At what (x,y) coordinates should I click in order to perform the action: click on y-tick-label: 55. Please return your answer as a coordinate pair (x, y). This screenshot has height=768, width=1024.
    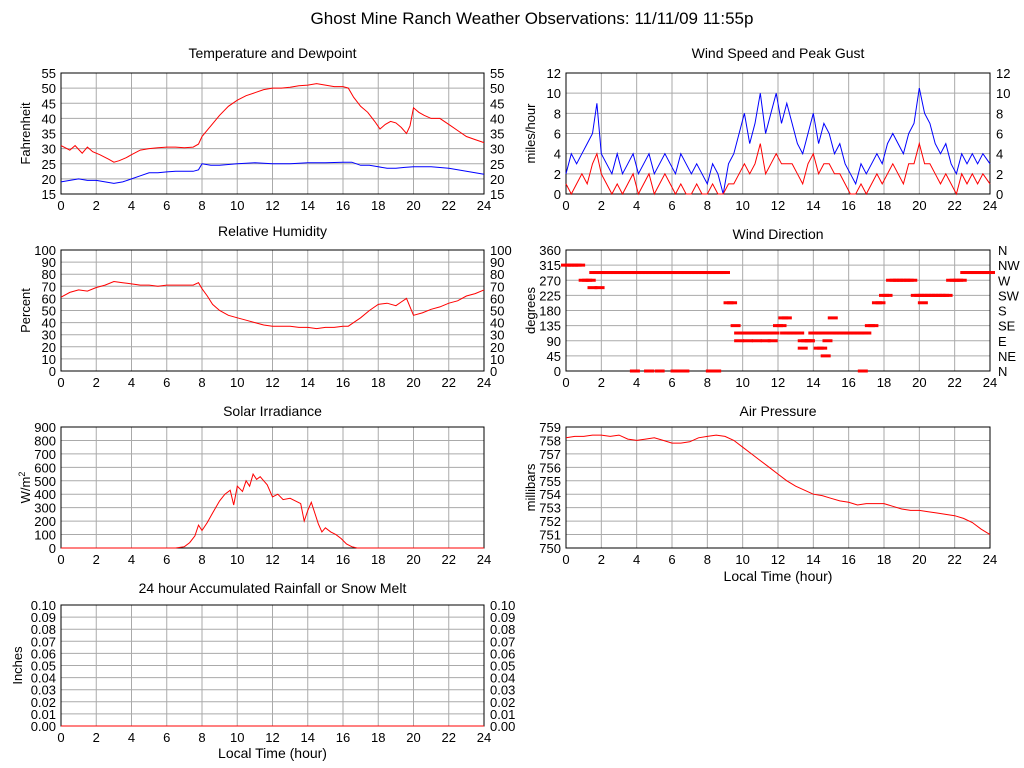
    Looking at the image, I should click on (49, 73).